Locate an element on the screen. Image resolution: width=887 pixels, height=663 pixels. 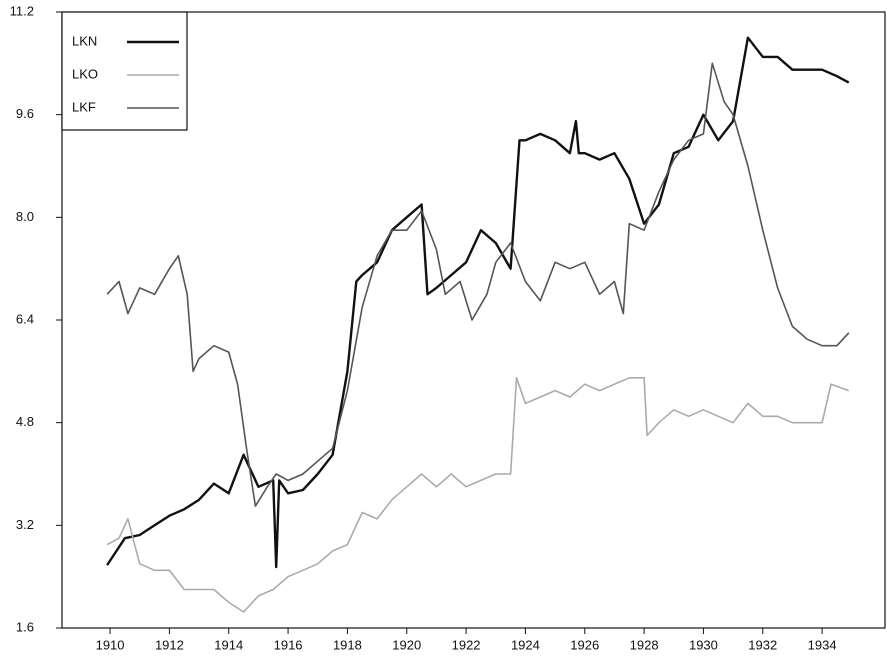
y-tick-label: 11.2 is located at coordinates (22, 10).